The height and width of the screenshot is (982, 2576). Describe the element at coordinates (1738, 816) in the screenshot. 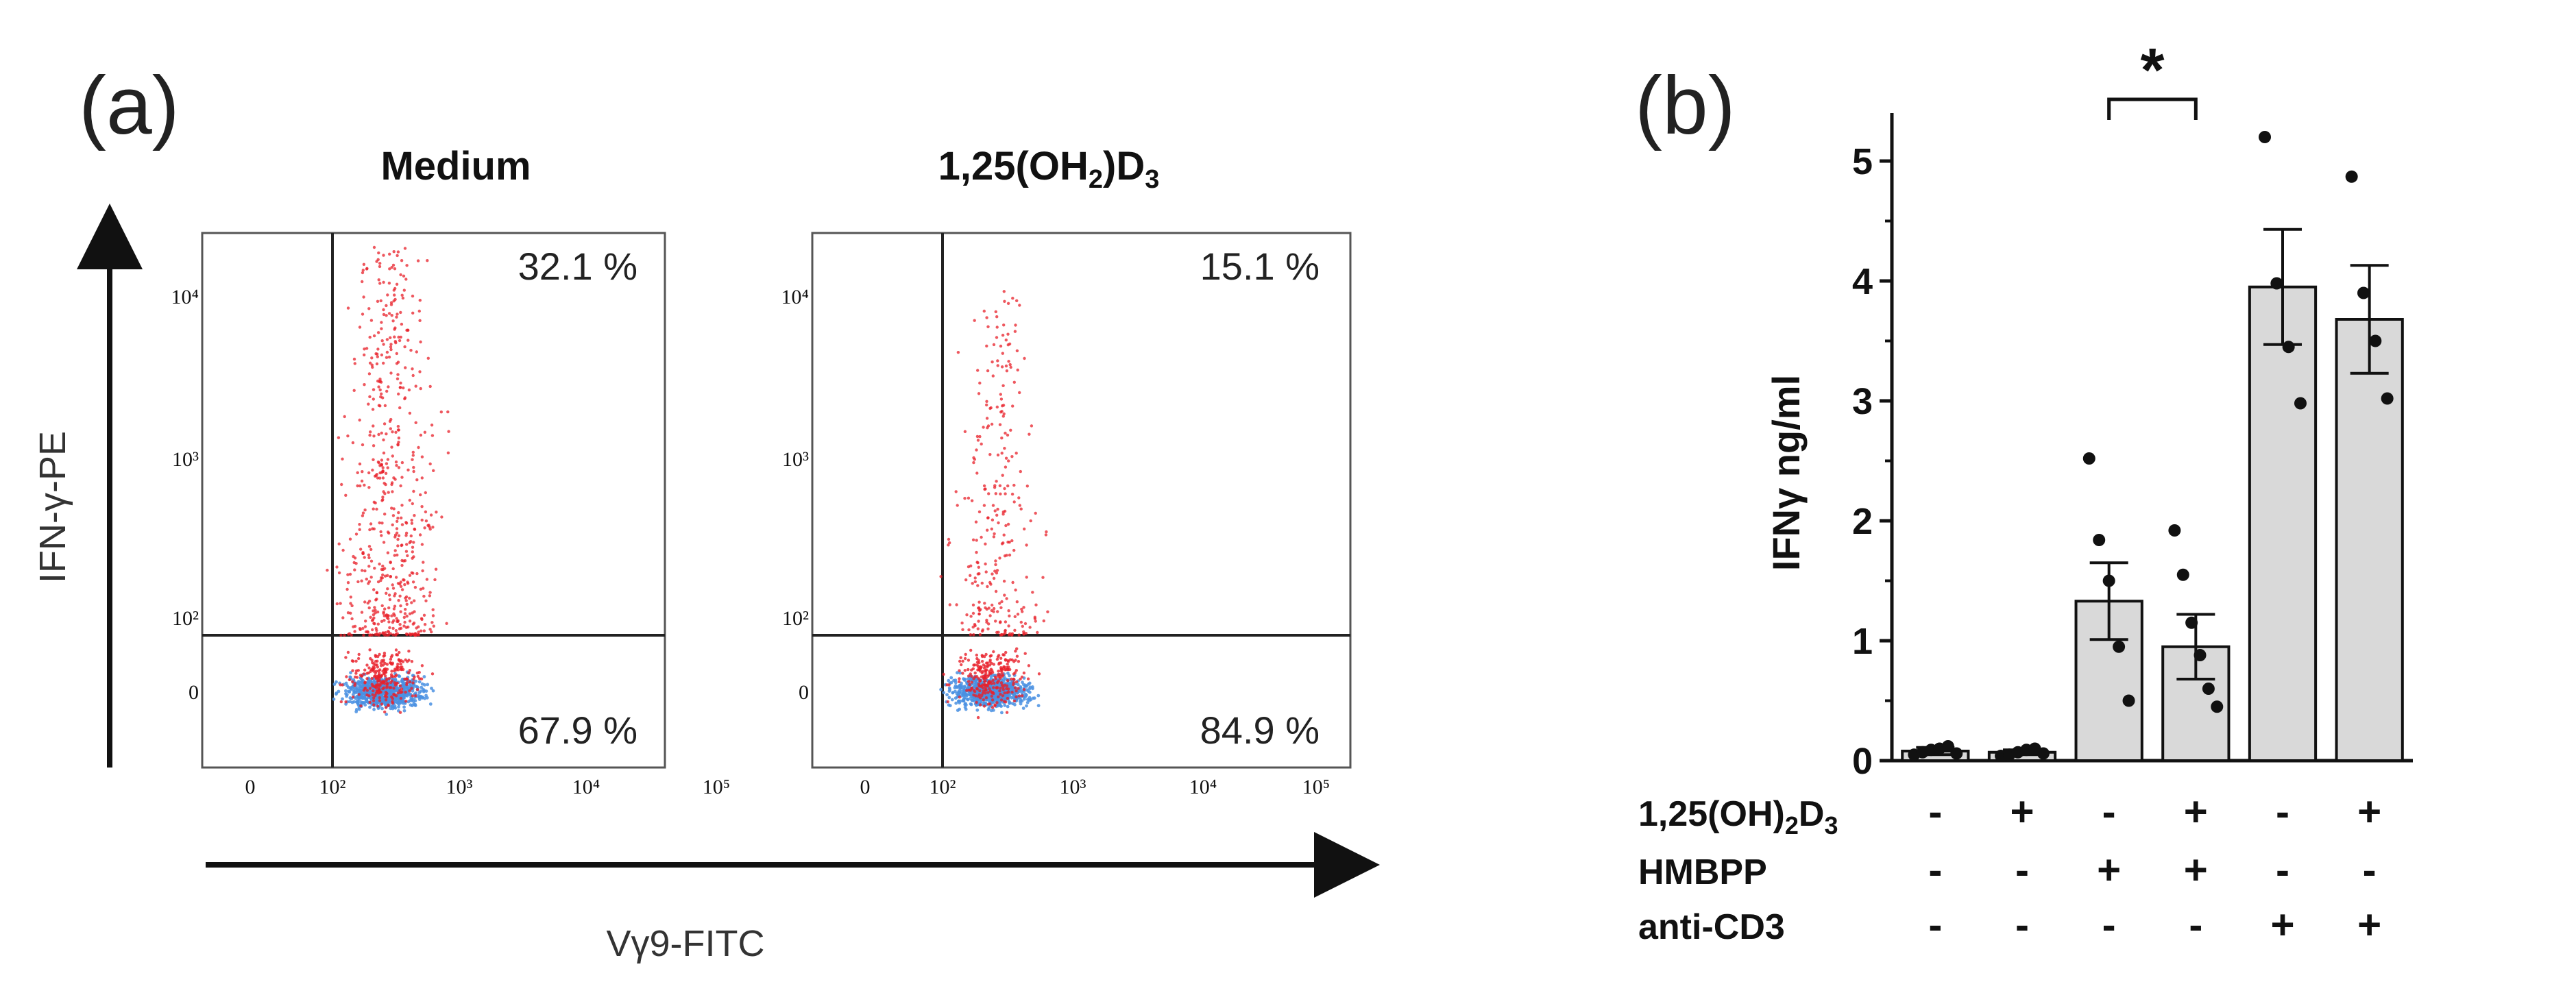

I see `condition-label: 1,25(OH)2D3` at that location.